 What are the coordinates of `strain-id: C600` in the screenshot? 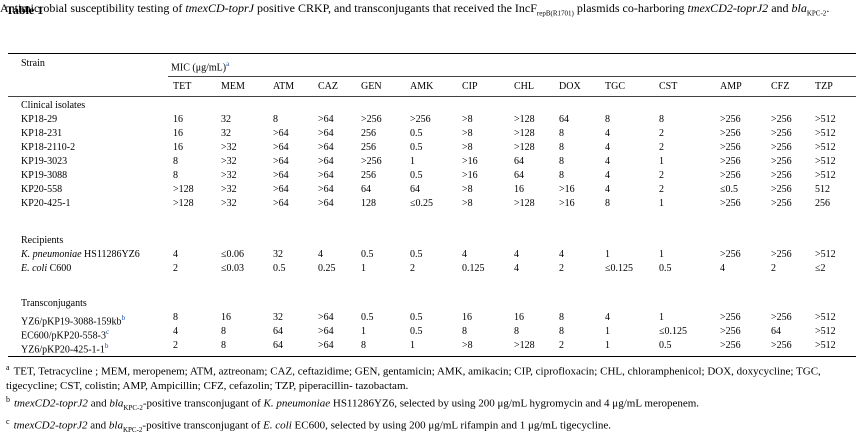 It's located at (59, 268).